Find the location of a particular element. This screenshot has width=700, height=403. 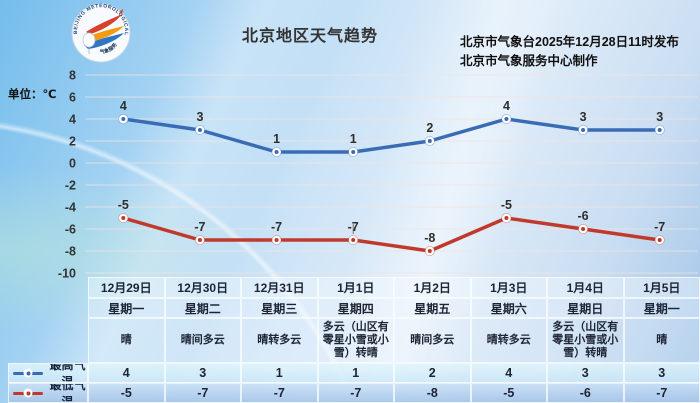

table-cell-max-temp: 2 is located at coordinates (432, 373).